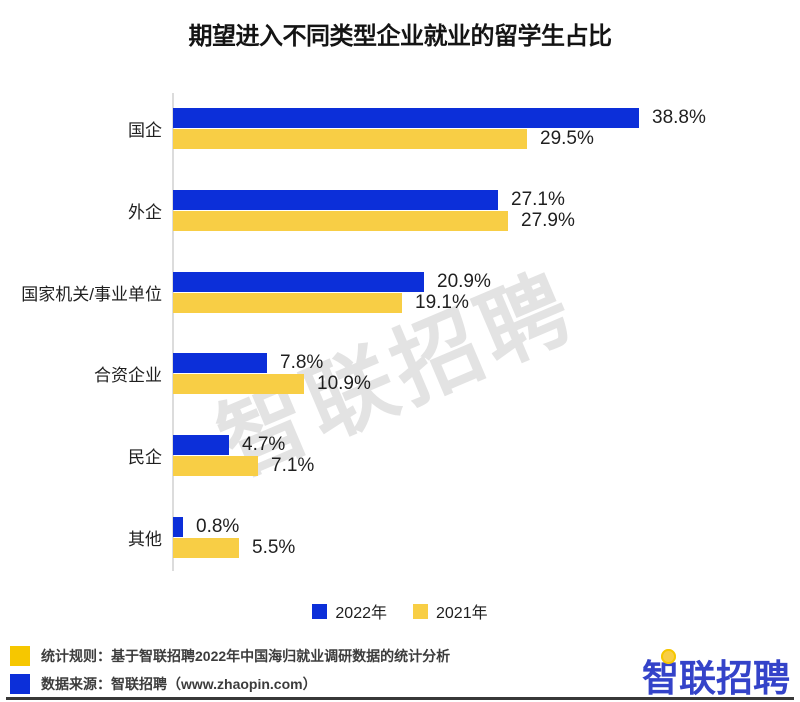 The height and width of the screenshot is (702, 800). Describe the element at coordinates (293, 465) in the screenshot. I see `value-label-2021年: 7.1%` at that location.